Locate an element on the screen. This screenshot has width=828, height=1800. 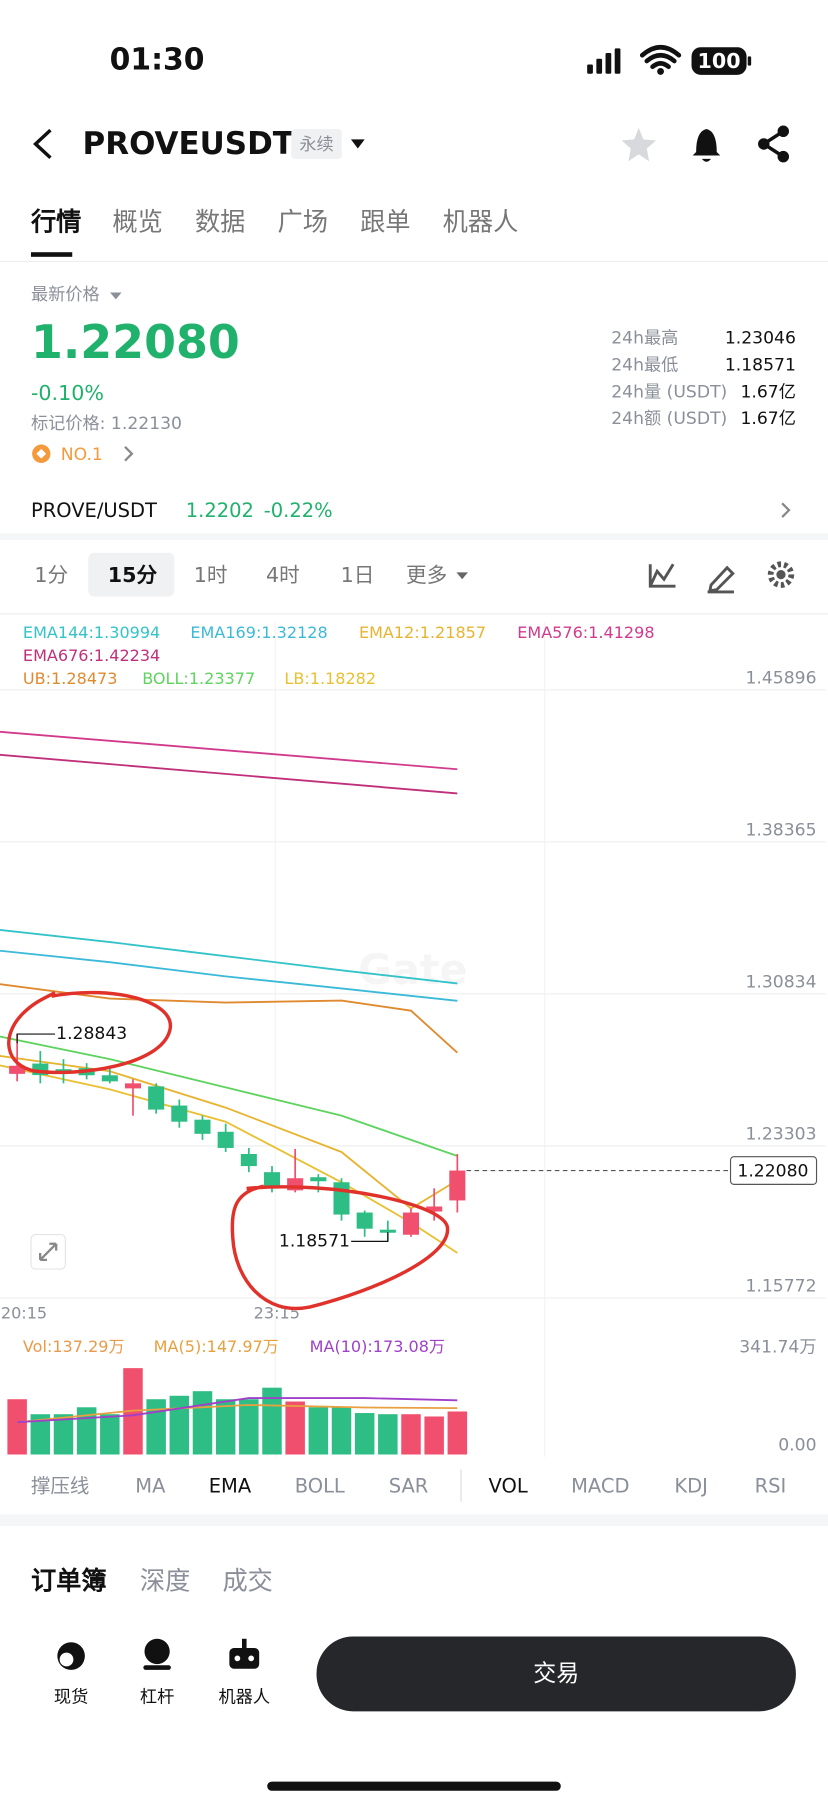
spot-icon is located at coordinates (71, 1656).